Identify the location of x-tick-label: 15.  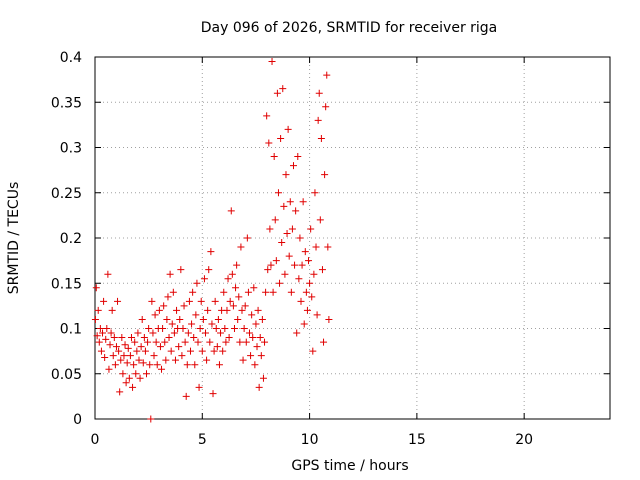
(417, 440).